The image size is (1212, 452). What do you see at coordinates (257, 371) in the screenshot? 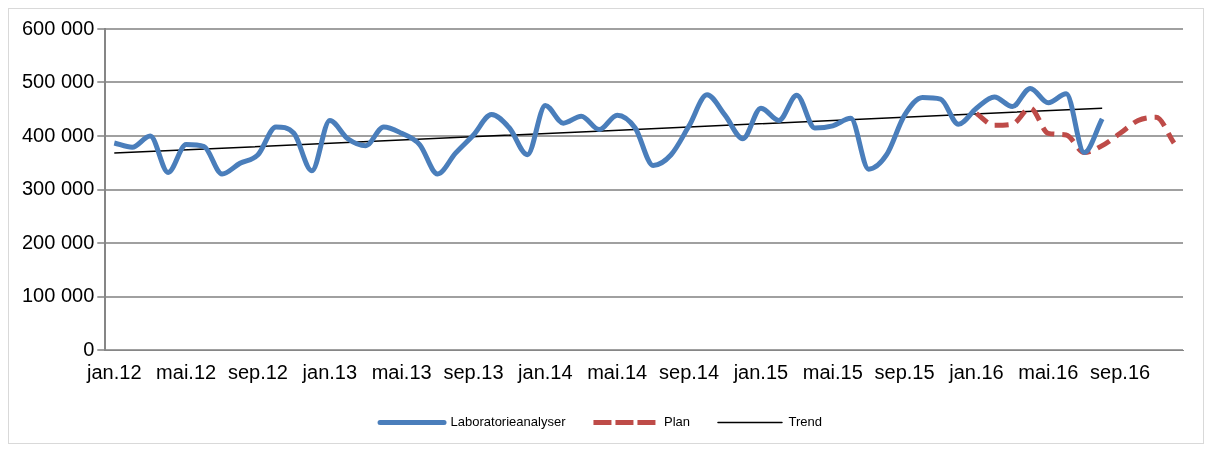
I see `x-tick-label: sep.12` at bounding box center [257, 371].